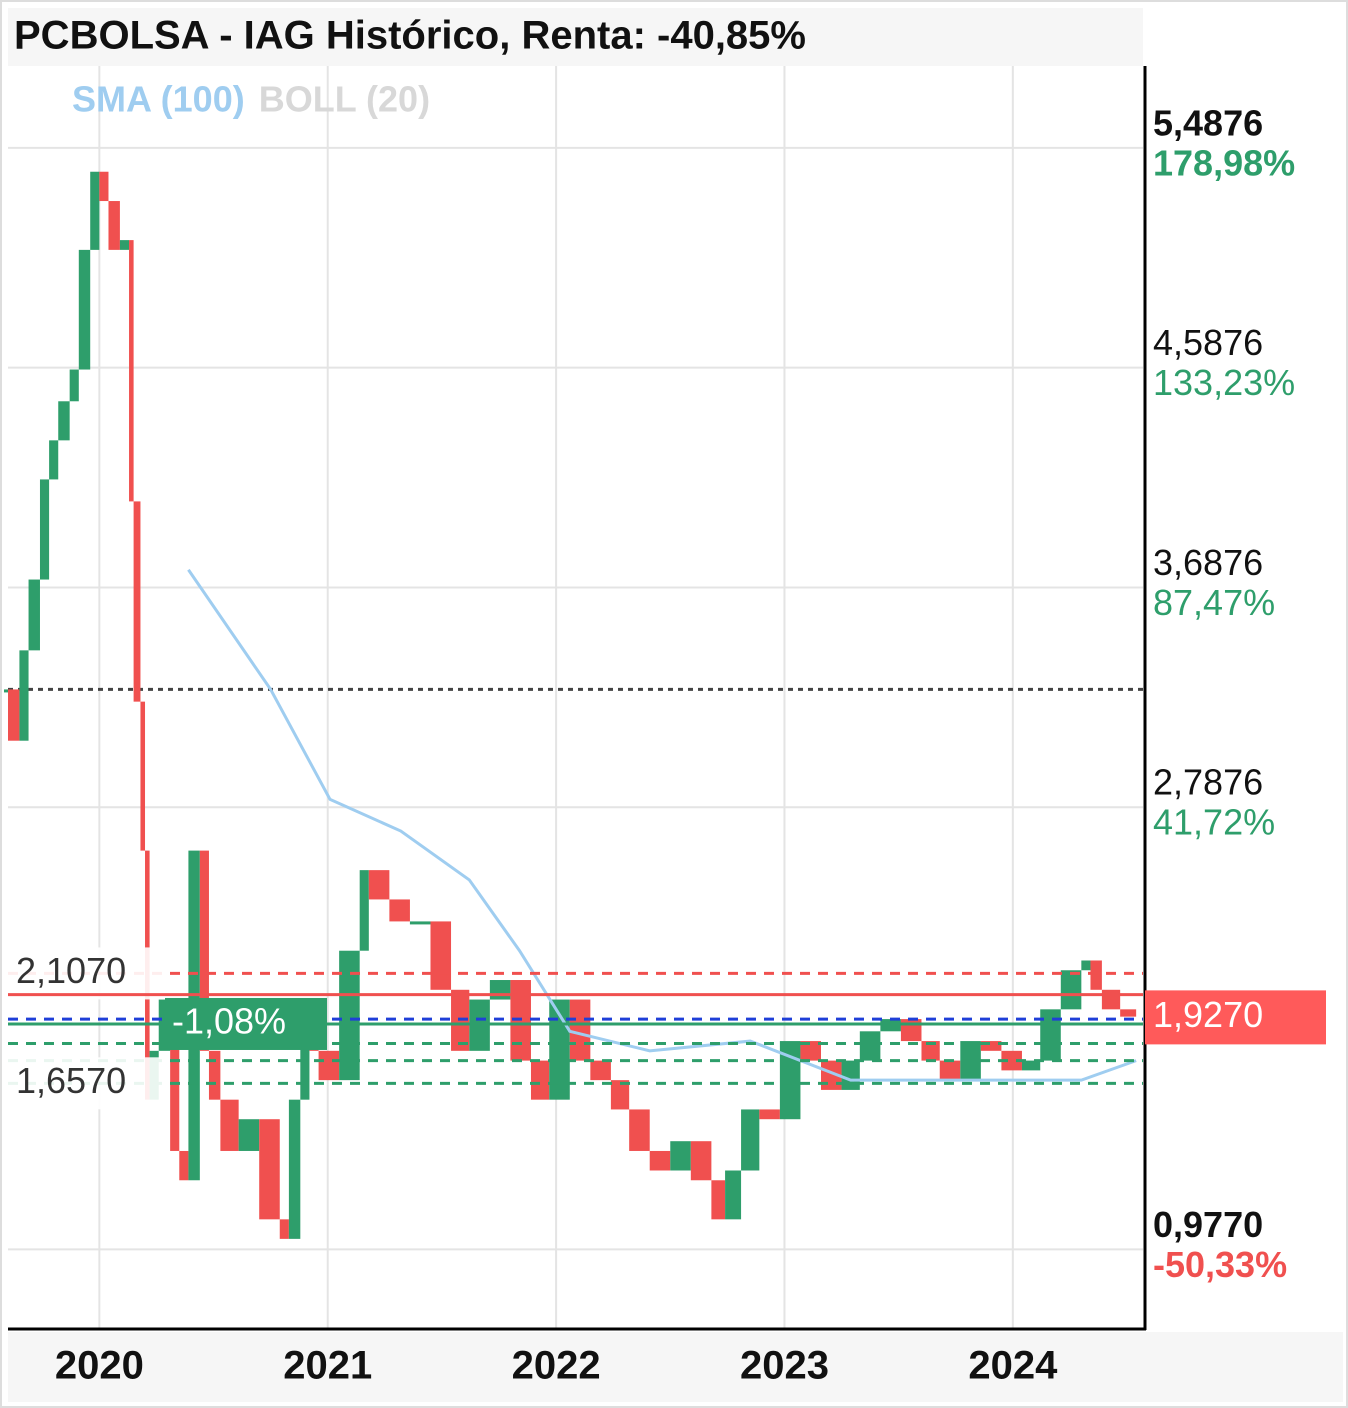 The width and height of the screenshot is (1348, 1408). What do you see at coordinates (99, 1366) in the screenshot?
I see `x-tick-label: 2020` at bounding box center [99, 1366].